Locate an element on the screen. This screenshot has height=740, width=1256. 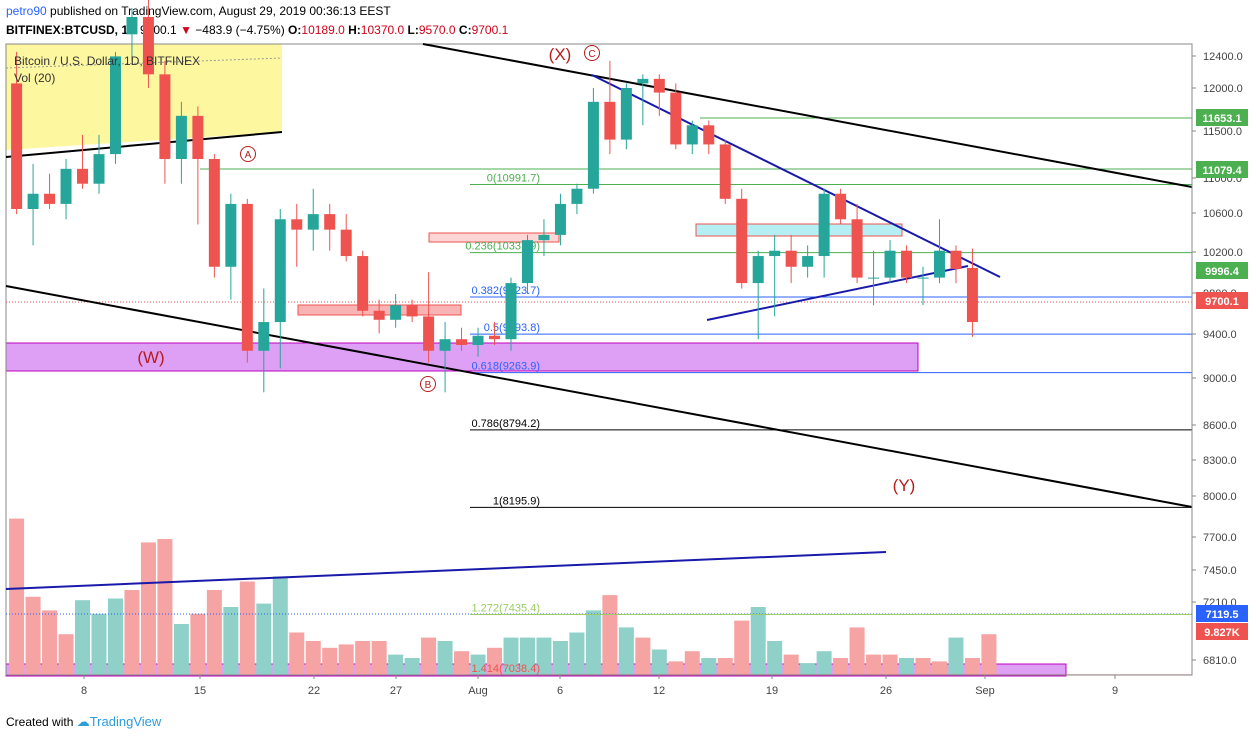
time-tick-label: 26 is located at coordinates (886, 691).